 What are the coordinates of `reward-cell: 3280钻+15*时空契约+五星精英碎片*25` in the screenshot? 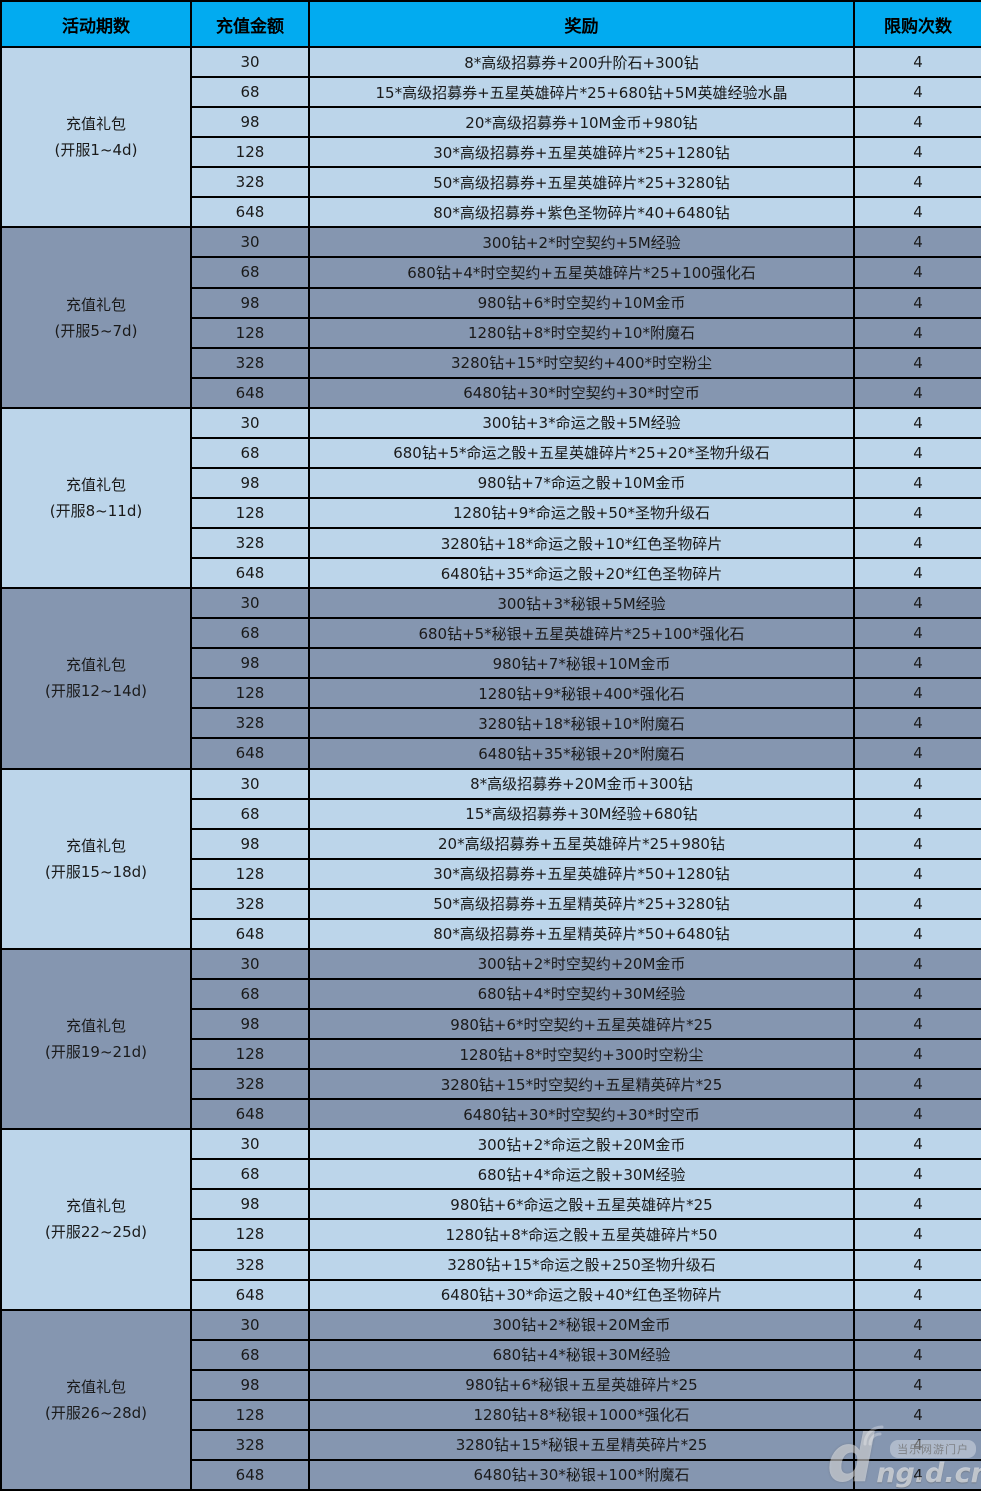 It's located at (581, 1084).